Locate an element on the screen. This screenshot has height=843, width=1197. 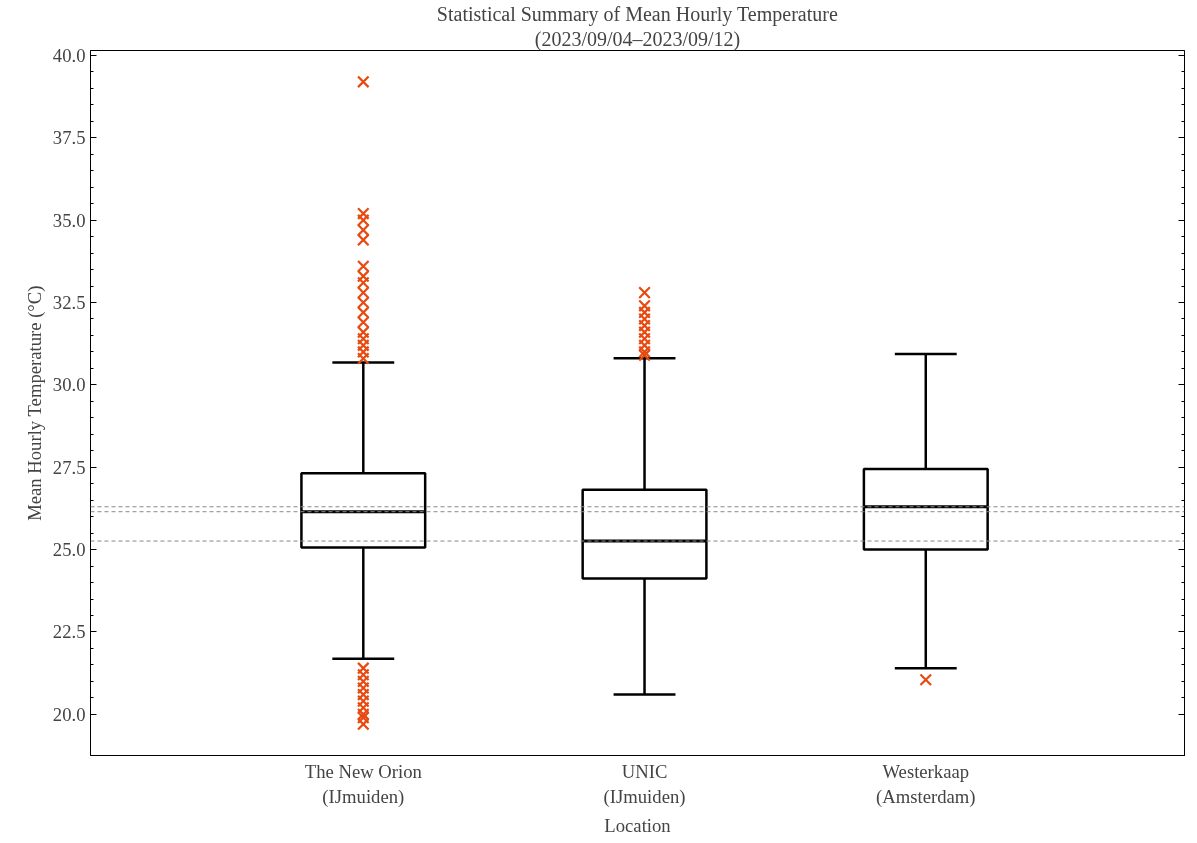
y-axis-title: Mean Hourly Temperature (°C) is located at coordinates (34, 403).